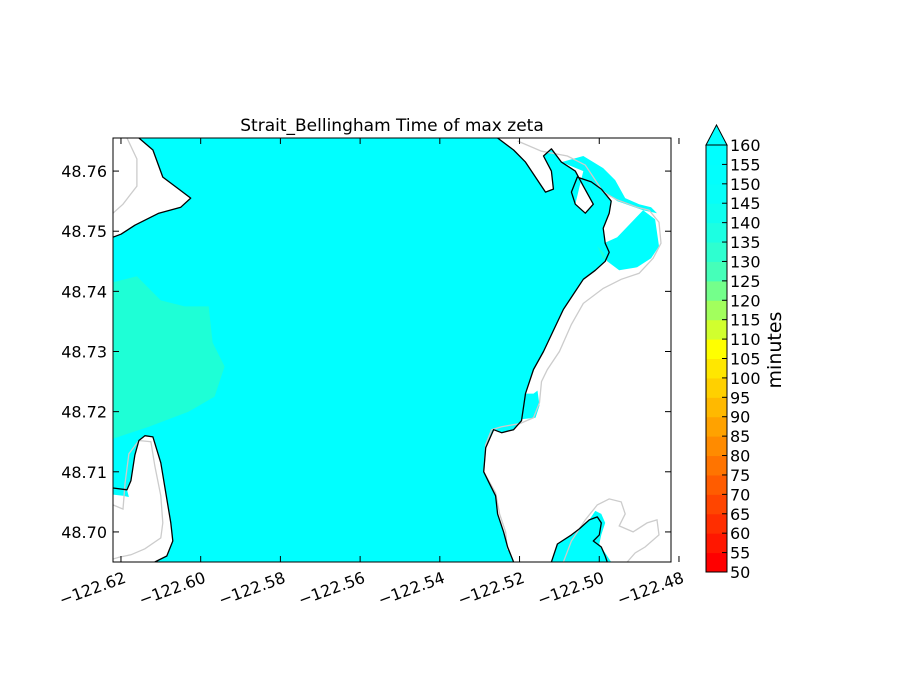 The height and width of the screenshot is (700, 900). Describe the element at coordinates (740, 553) in the screenshot. I see `colorbar-tick-label: 55` at that location.